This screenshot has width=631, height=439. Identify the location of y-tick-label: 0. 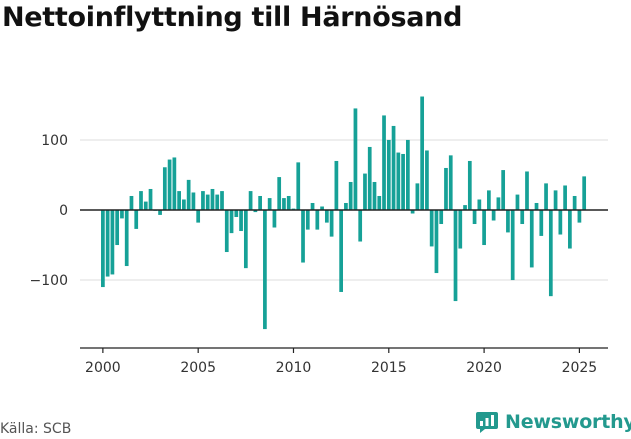
(63, 211).